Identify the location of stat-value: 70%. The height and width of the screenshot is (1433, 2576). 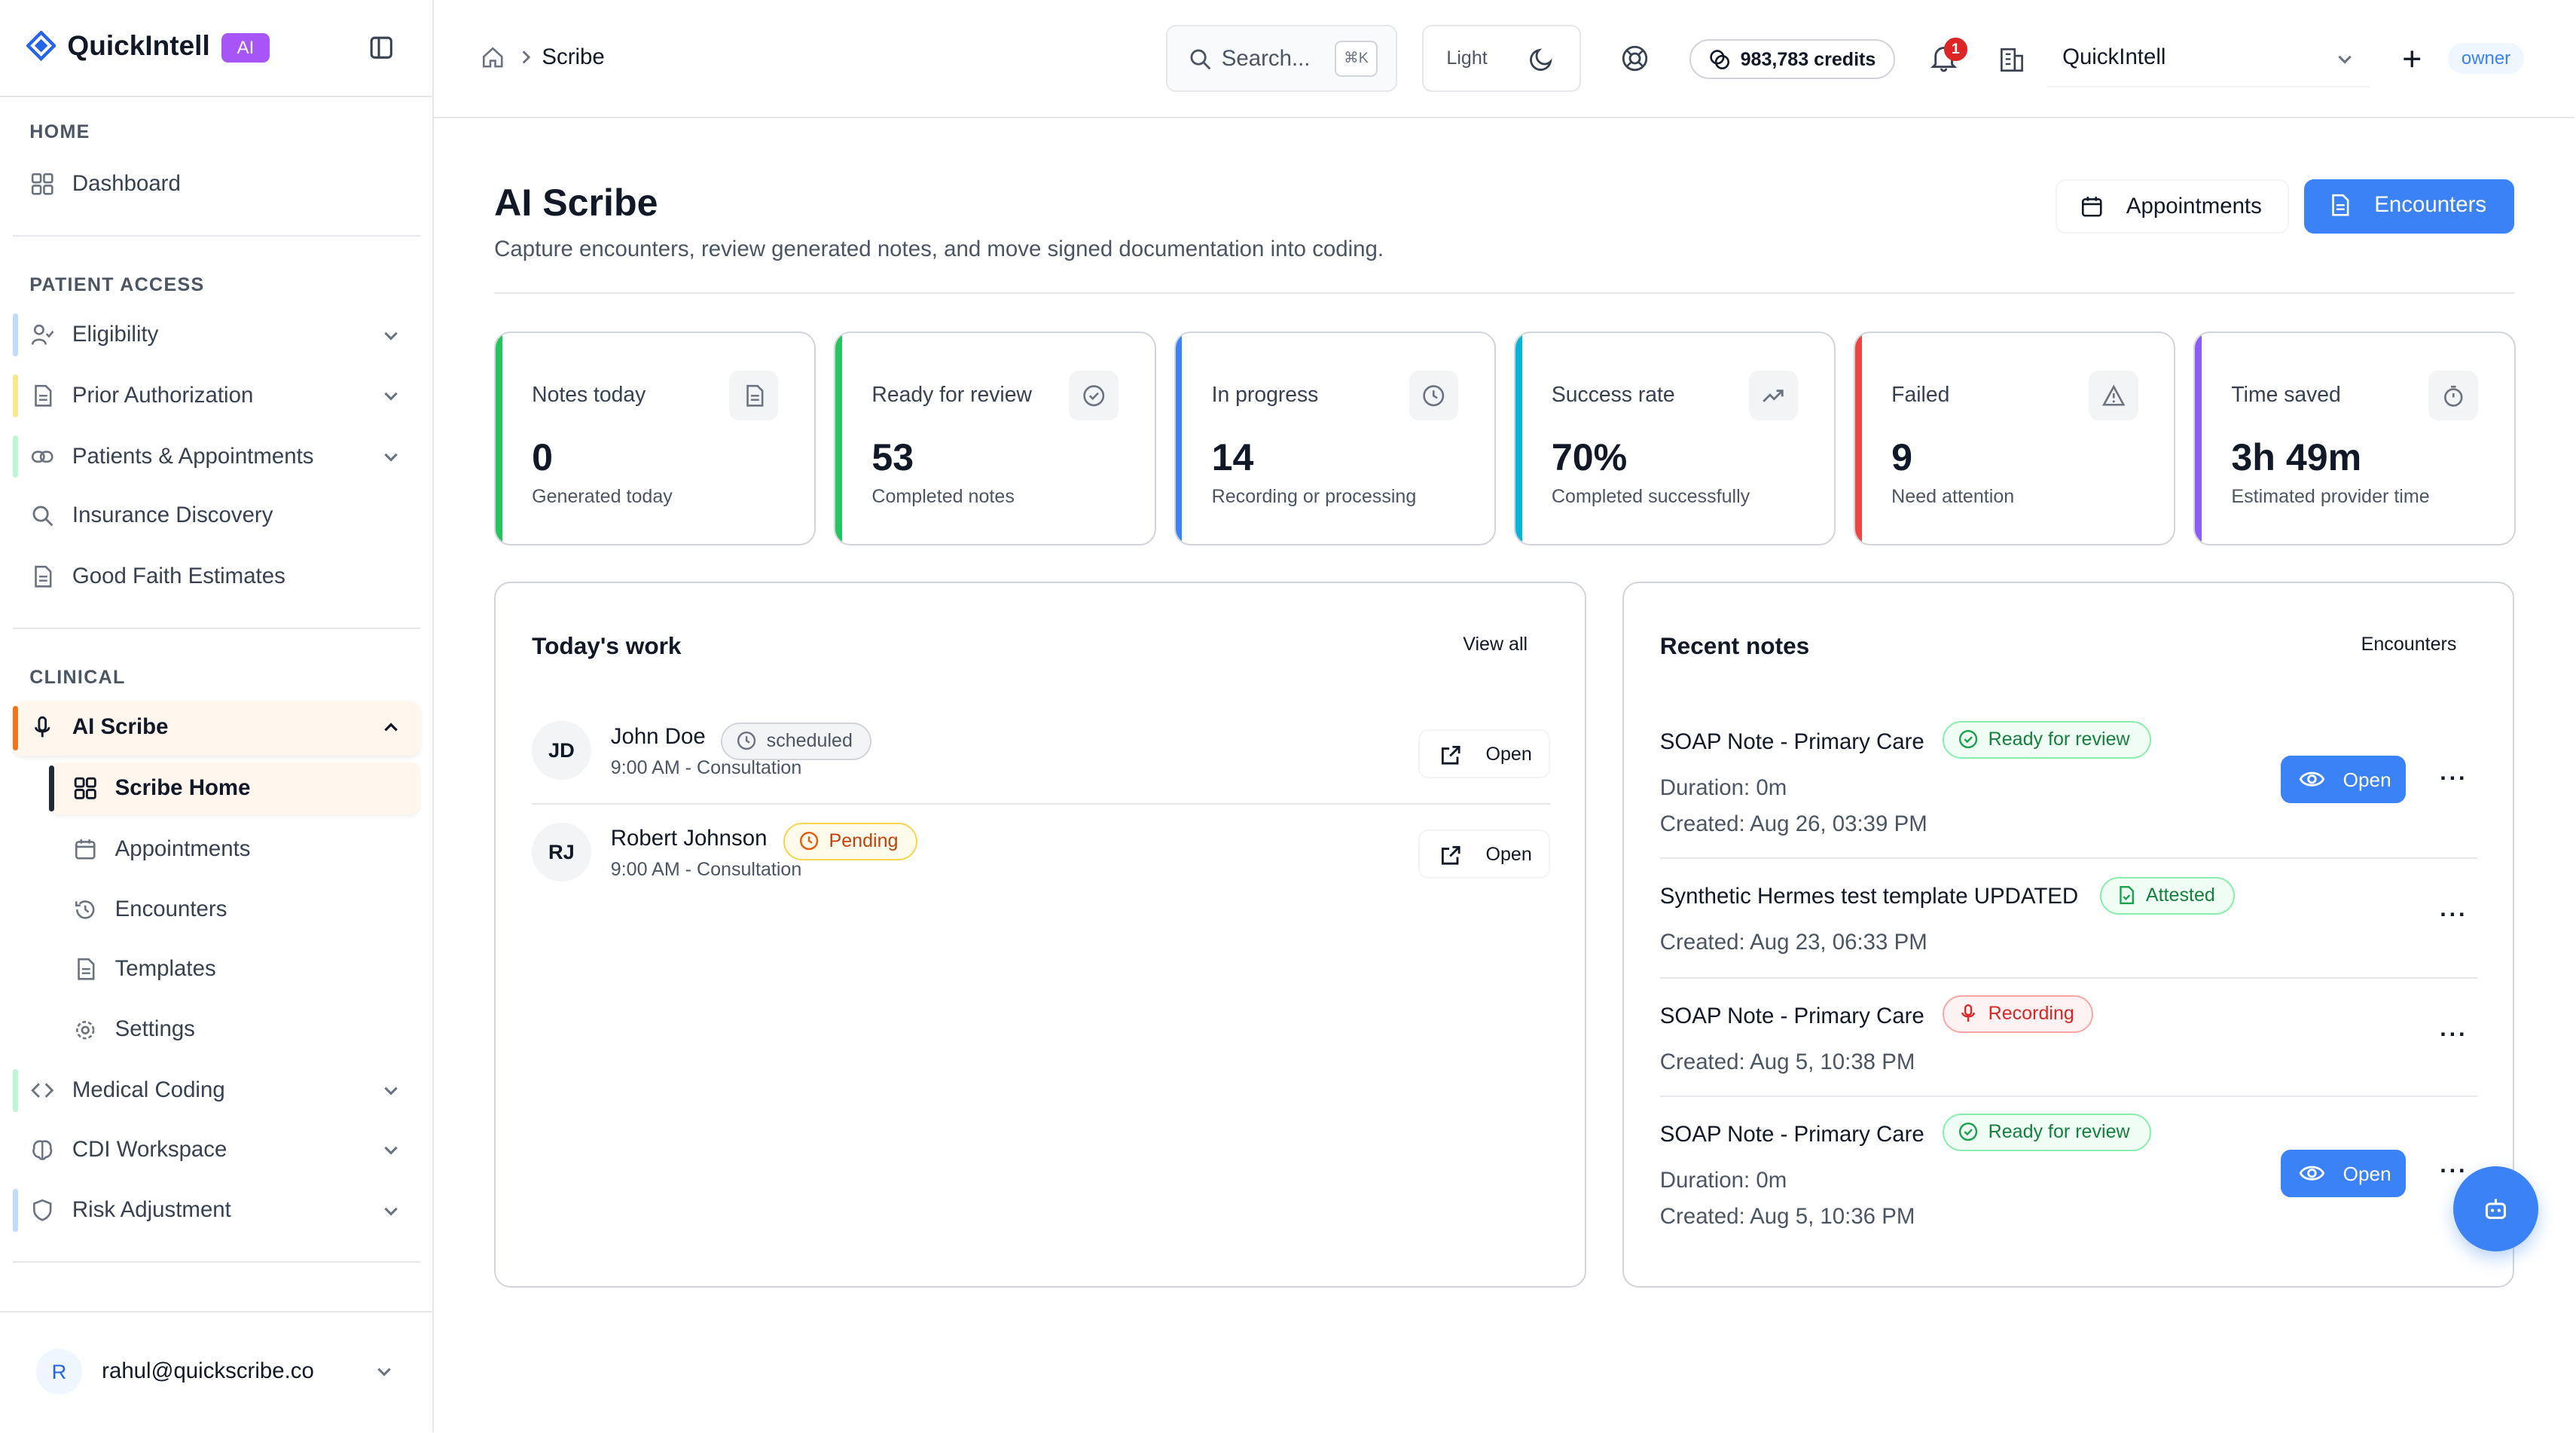
(1590, 456).